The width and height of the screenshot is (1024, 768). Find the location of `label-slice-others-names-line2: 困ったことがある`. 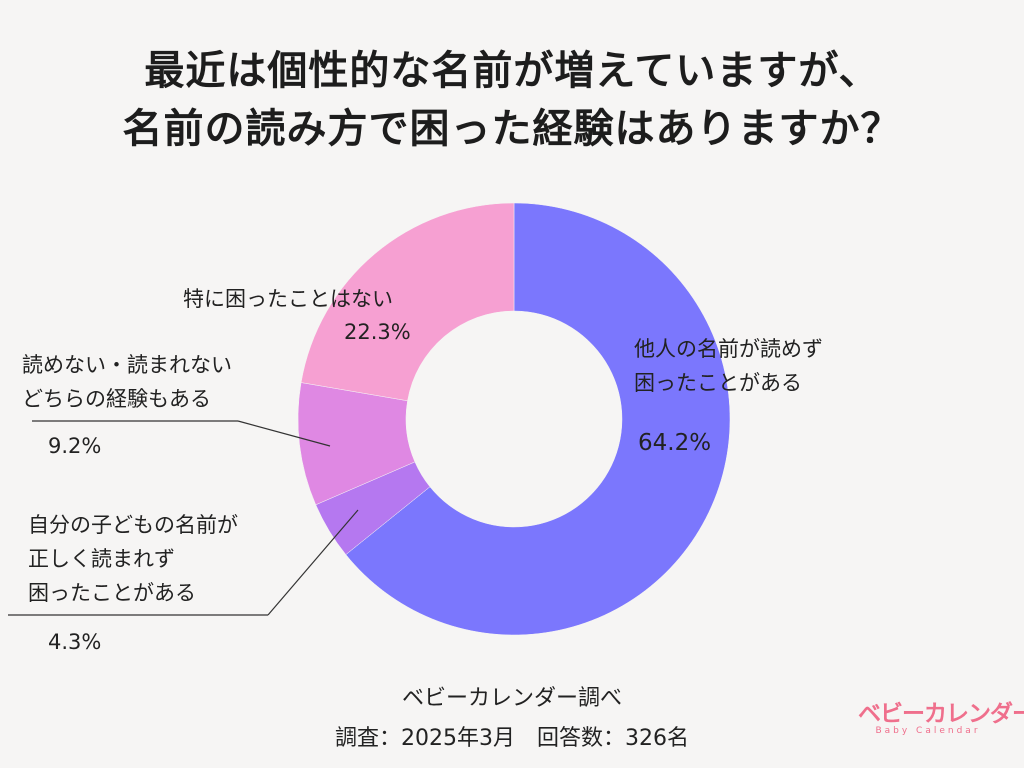

label-slice-others-names-line2: 困ったことがある is located at coordinates (718, 383).